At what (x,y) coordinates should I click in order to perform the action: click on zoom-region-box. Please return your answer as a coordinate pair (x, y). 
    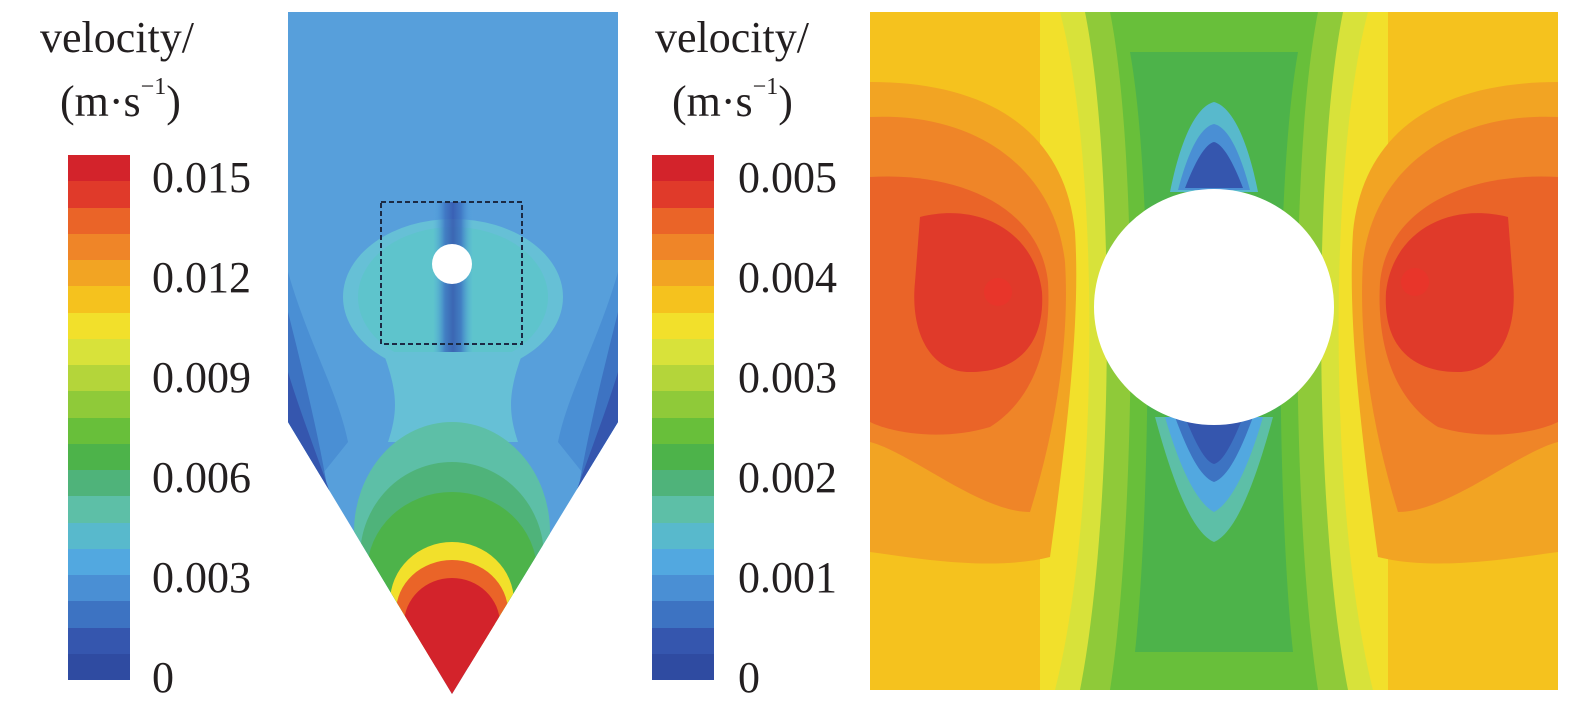
    Looking at the image, I should click on (451, 273).